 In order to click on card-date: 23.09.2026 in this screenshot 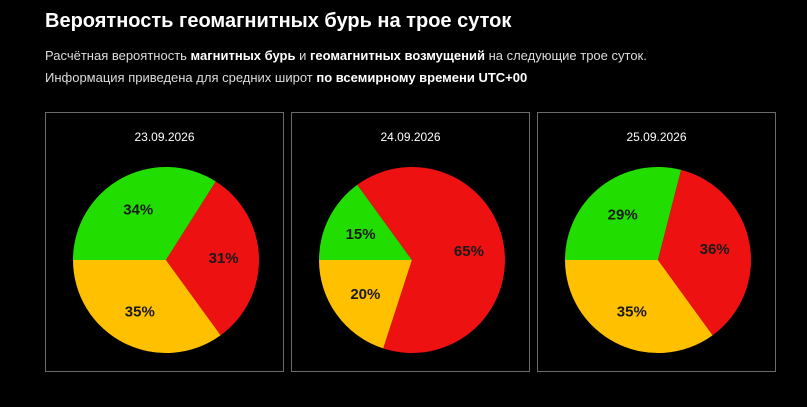, I will do `click(164, 137)`.